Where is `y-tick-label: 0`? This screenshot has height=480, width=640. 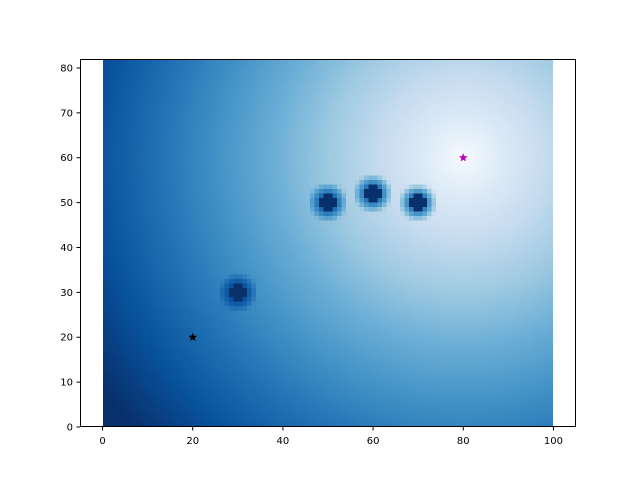
y-tick-label: 0 is located at coordinates (70, 428).